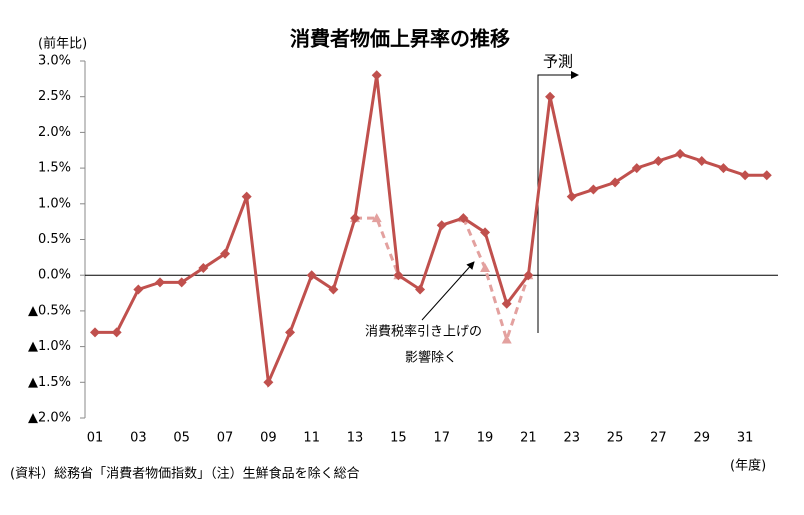 This screenshot has width=804, height=515. What do you see at coordinates (423, 332) in the screenshot?
I see `annotation: 消費税率引き上げの` at bounding box center [423, 332].